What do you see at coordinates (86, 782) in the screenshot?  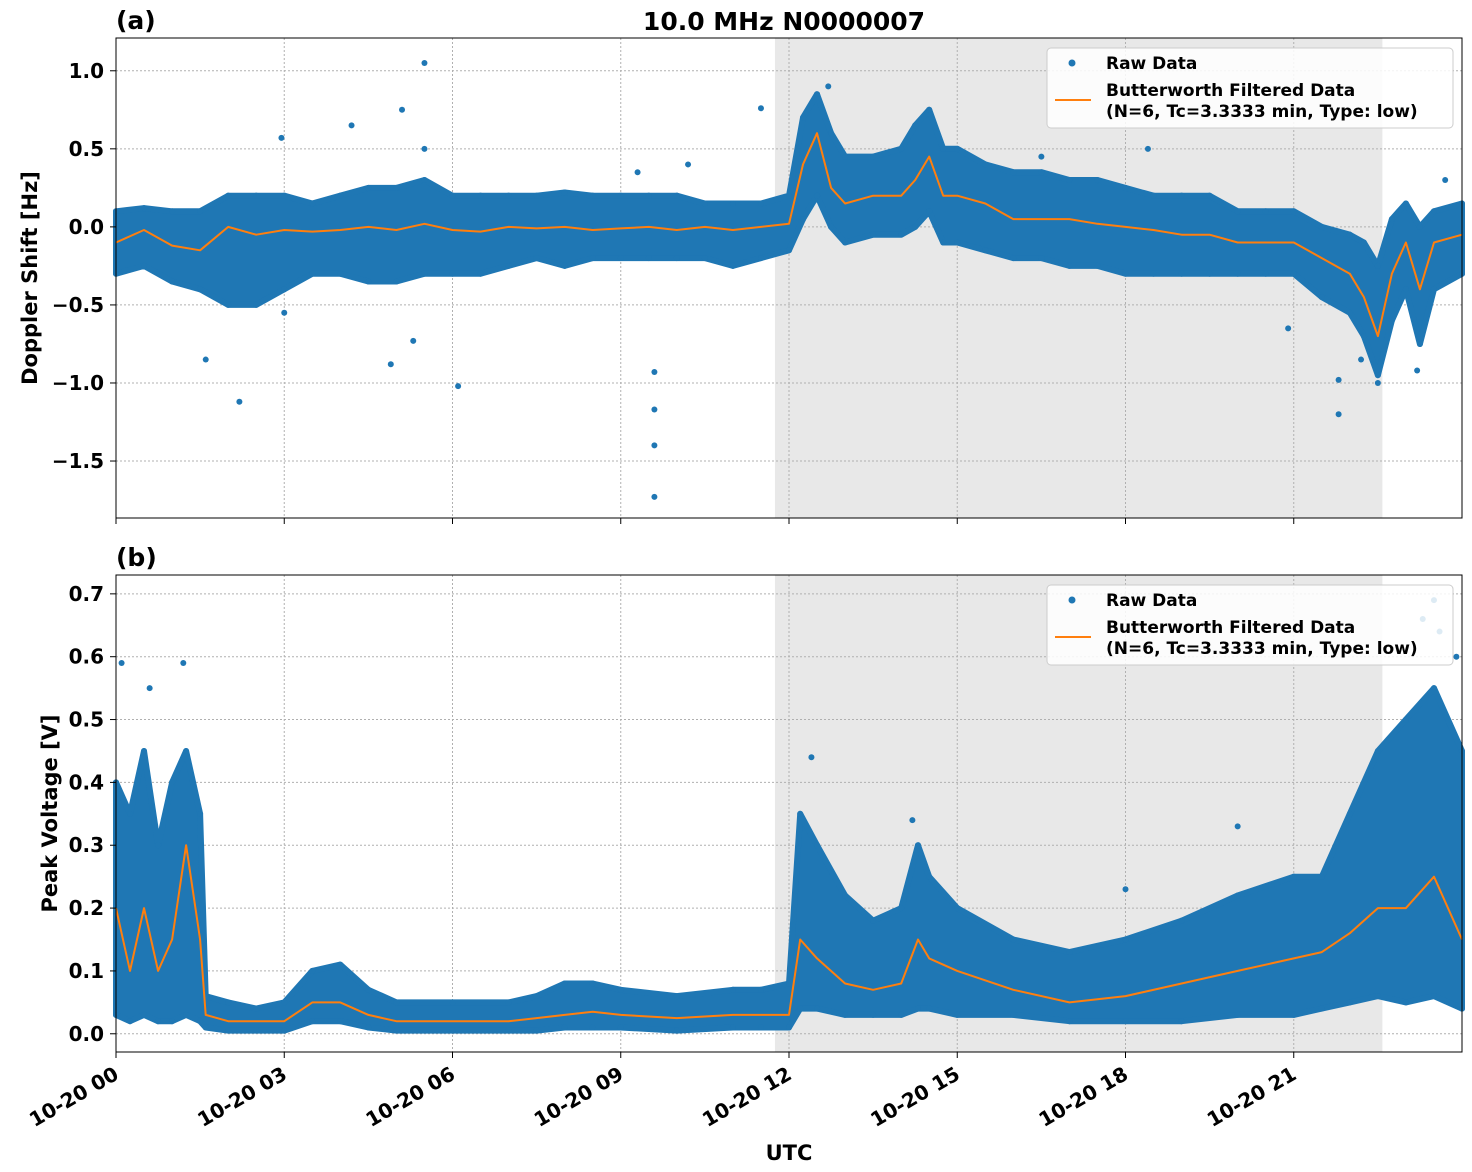 I see `y-tick-label: 0.4` at bounding box center [86, 782].